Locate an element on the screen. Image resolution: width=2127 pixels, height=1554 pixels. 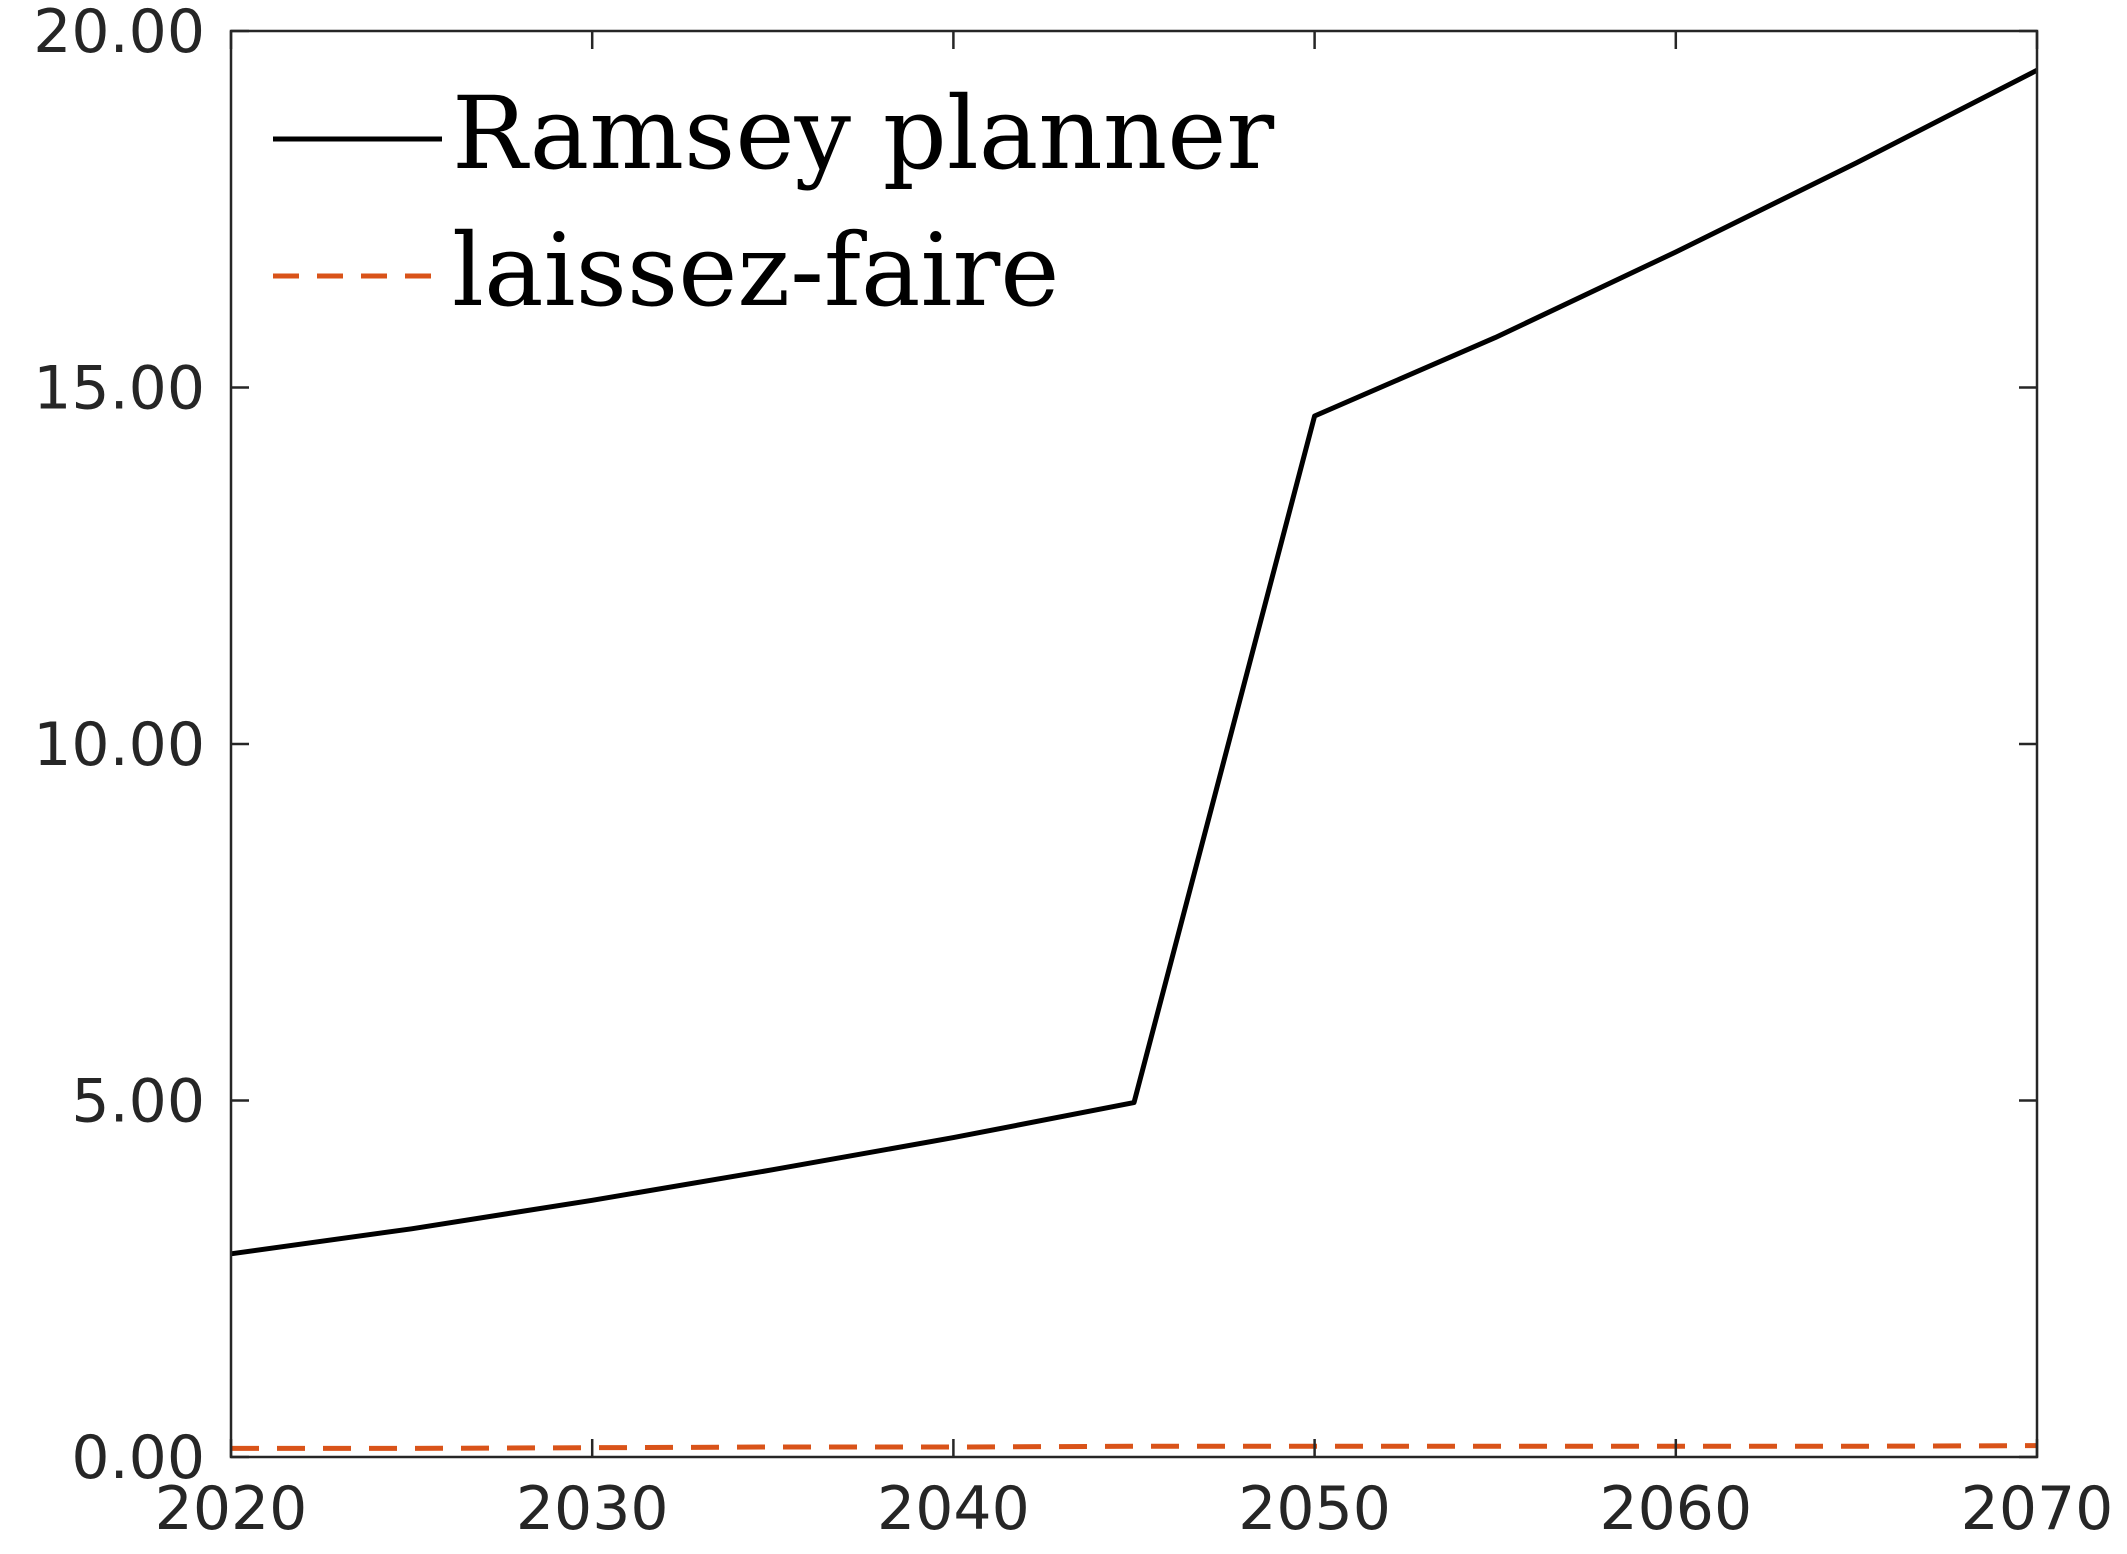
x-tick-label: 2050 is located at coordinates (1314, 1509).